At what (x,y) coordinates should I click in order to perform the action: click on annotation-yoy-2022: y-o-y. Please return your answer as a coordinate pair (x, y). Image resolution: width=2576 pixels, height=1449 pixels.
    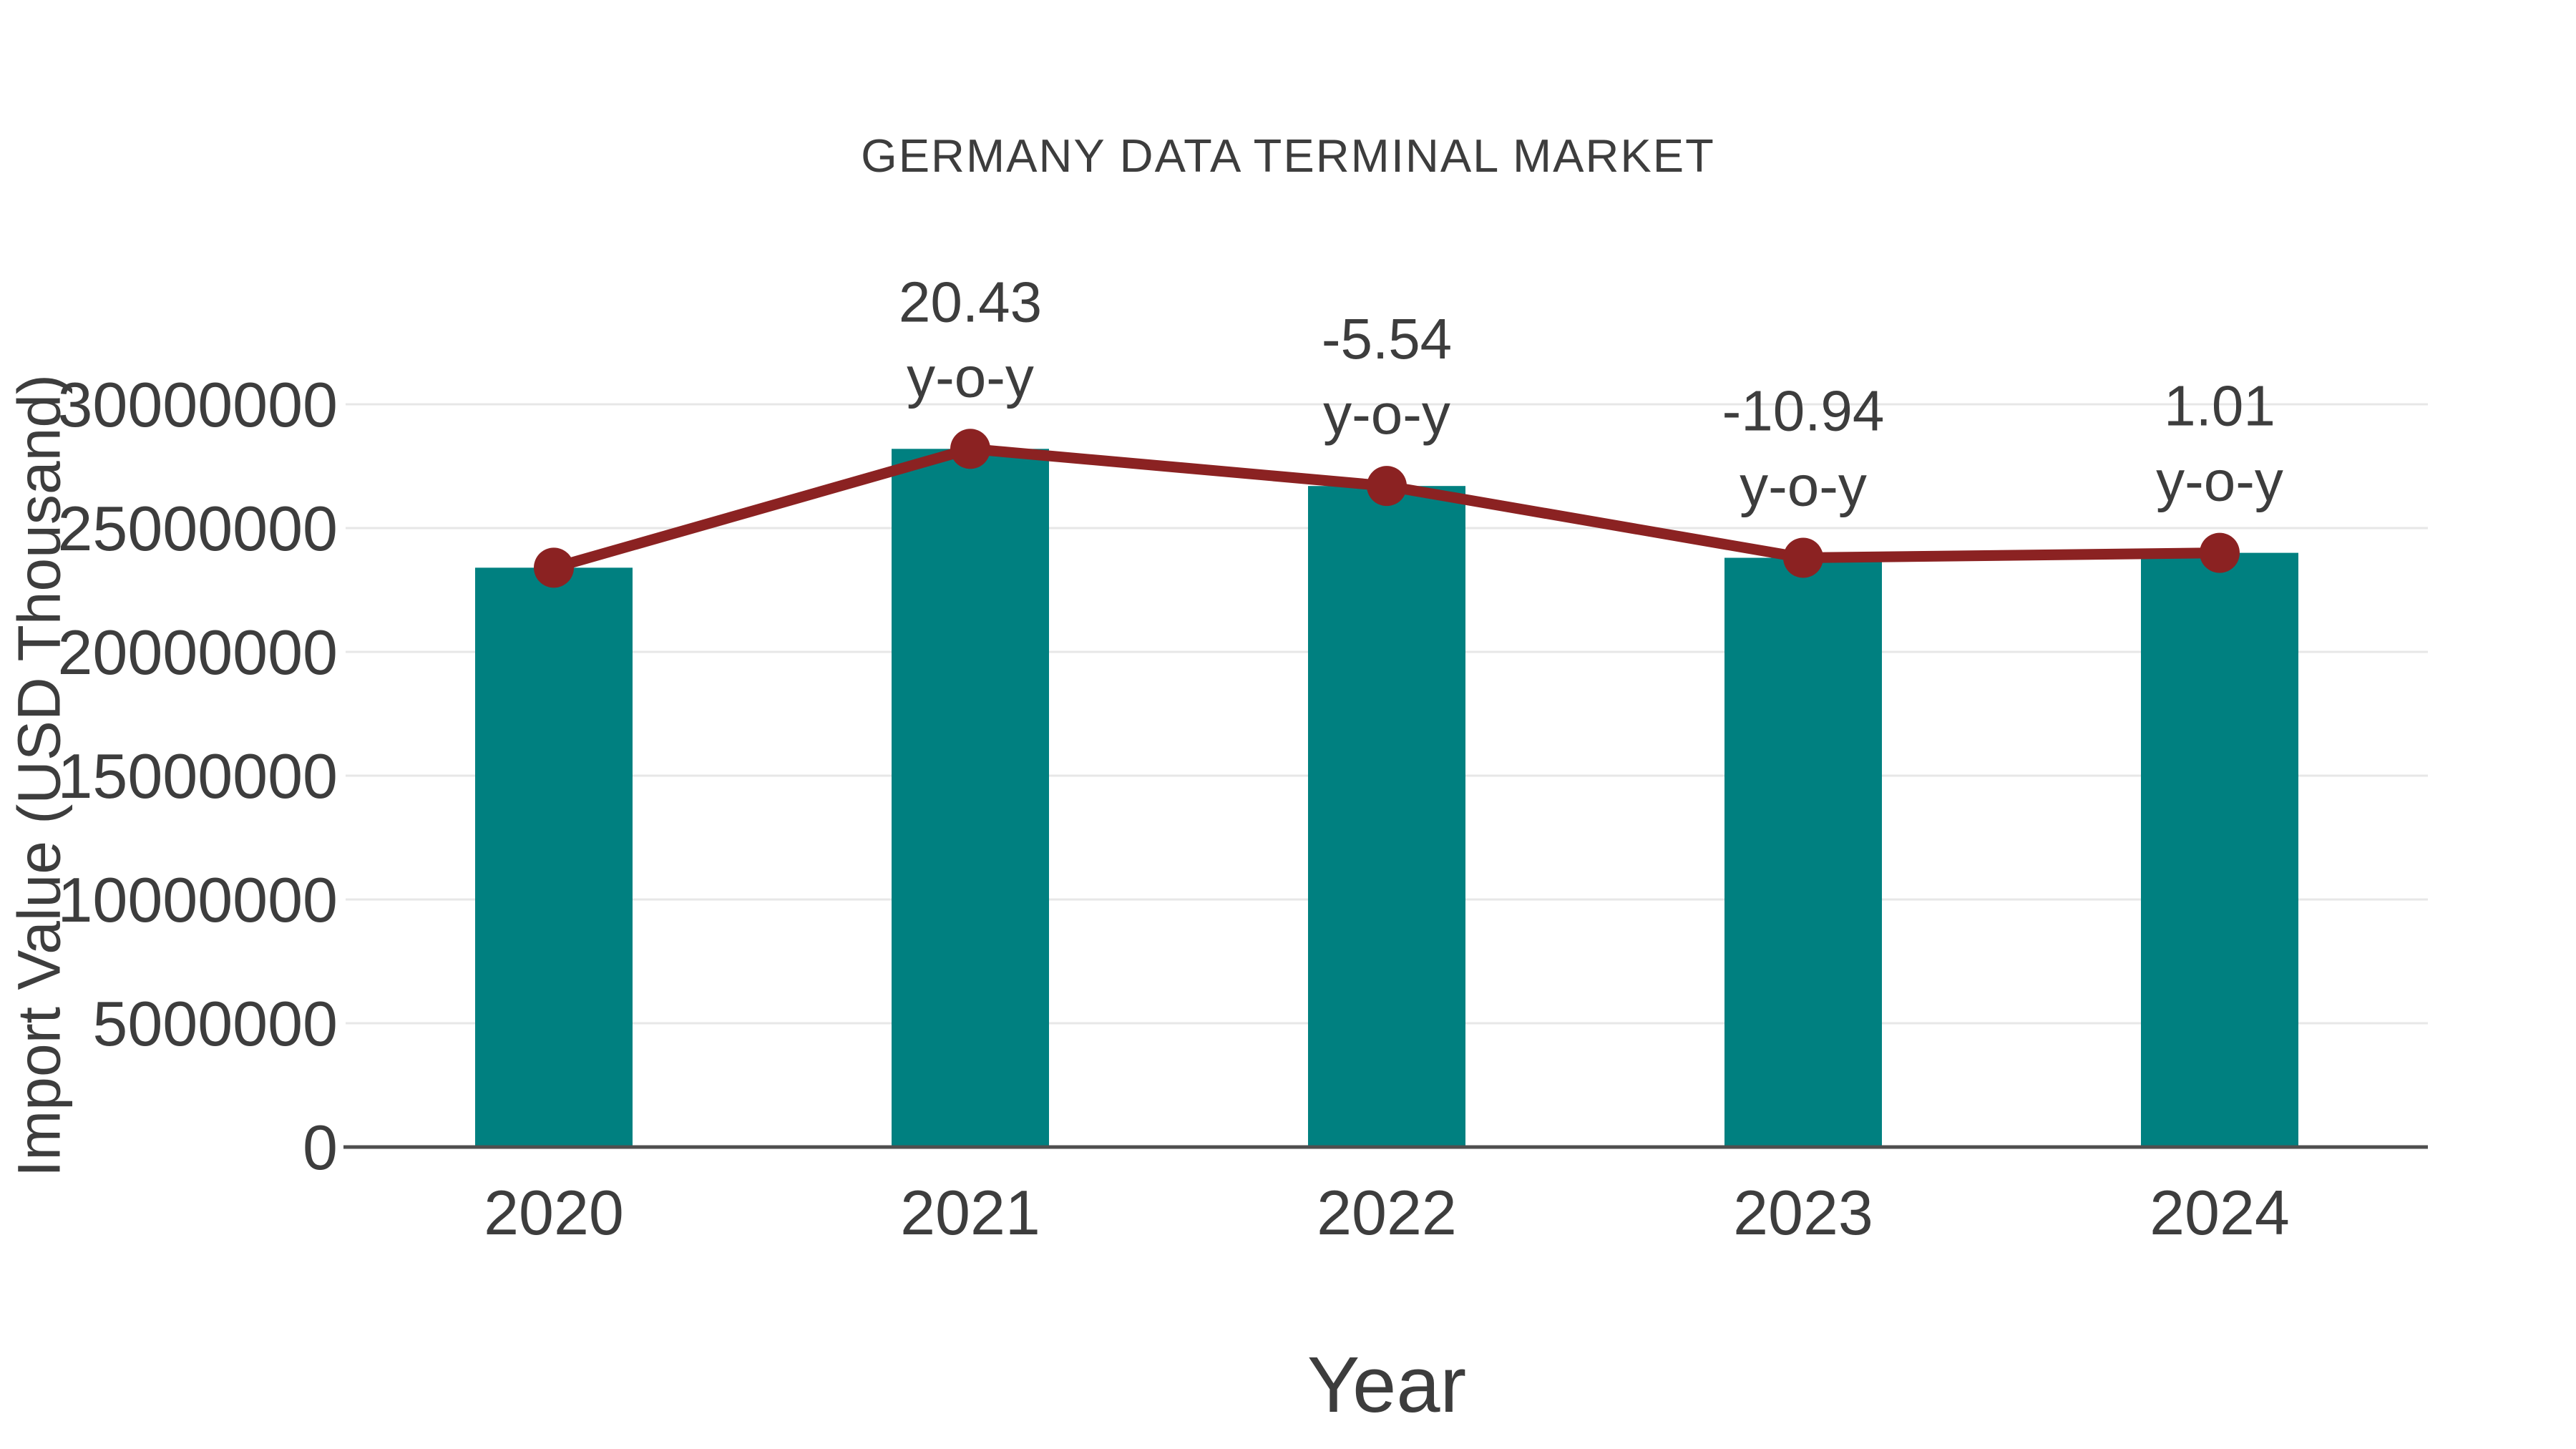
    Looking at the image, I should click on (1386, 414).